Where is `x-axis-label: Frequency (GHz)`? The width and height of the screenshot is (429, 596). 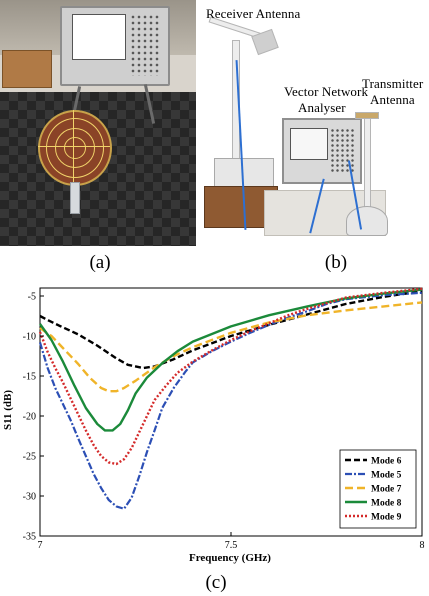
x-axis-label: Frequency (GHz) is located at coordinates (230, 558).